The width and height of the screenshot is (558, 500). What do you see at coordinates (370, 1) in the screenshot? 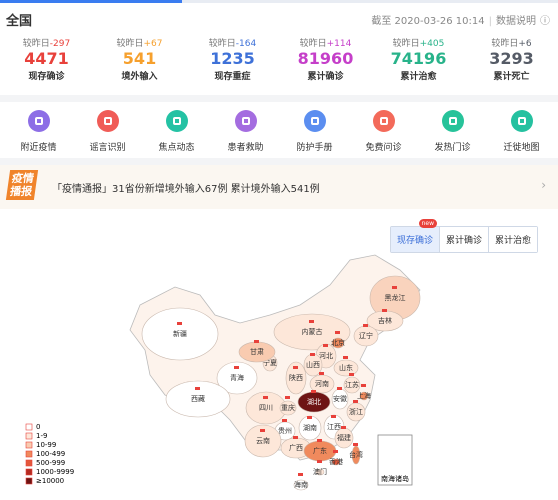
I see `progress-track` at bounding box center [370, 1].